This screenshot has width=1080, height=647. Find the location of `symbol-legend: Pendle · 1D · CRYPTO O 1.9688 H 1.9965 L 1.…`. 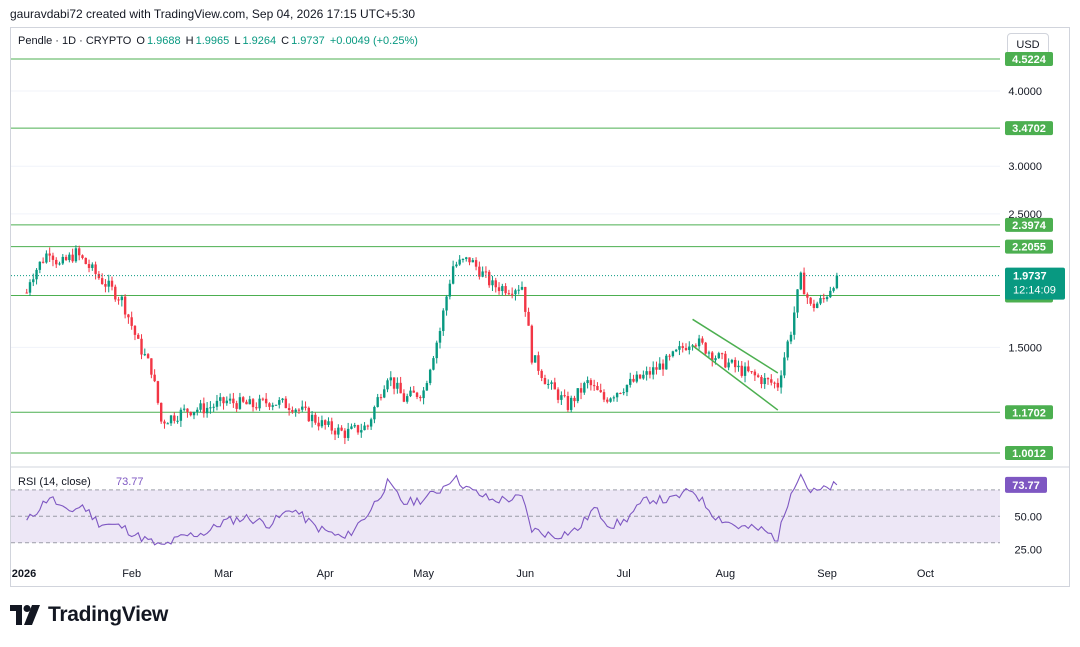

symbol-legend: Pendle · 1D · CRYPTO O 1.9688 H 1.9965 L 1.… is located at coordinates (219, 41).